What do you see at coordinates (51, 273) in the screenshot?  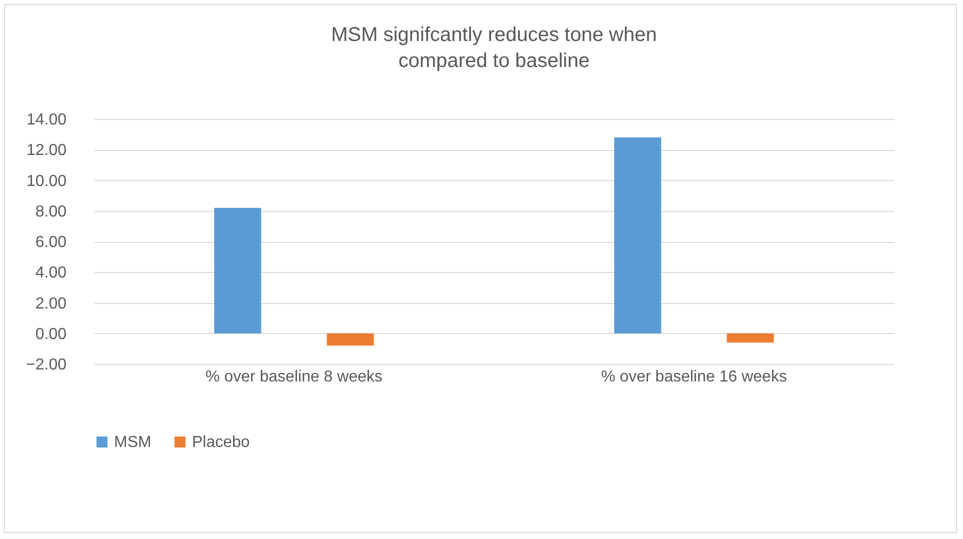 I see `y-tick-label: 4.00` at bounding box center [51, 273].